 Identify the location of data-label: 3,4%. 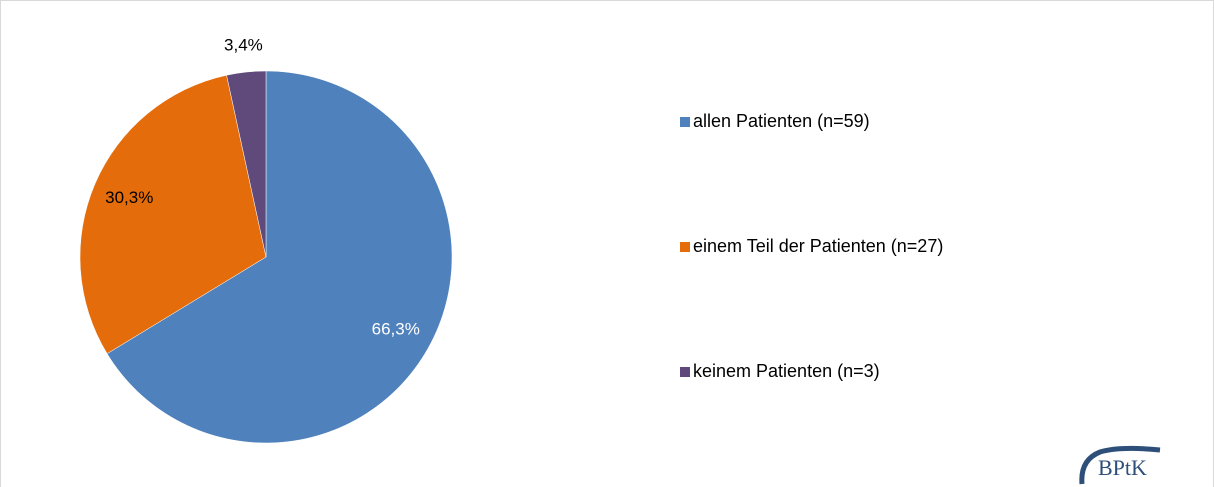
(243, 45).